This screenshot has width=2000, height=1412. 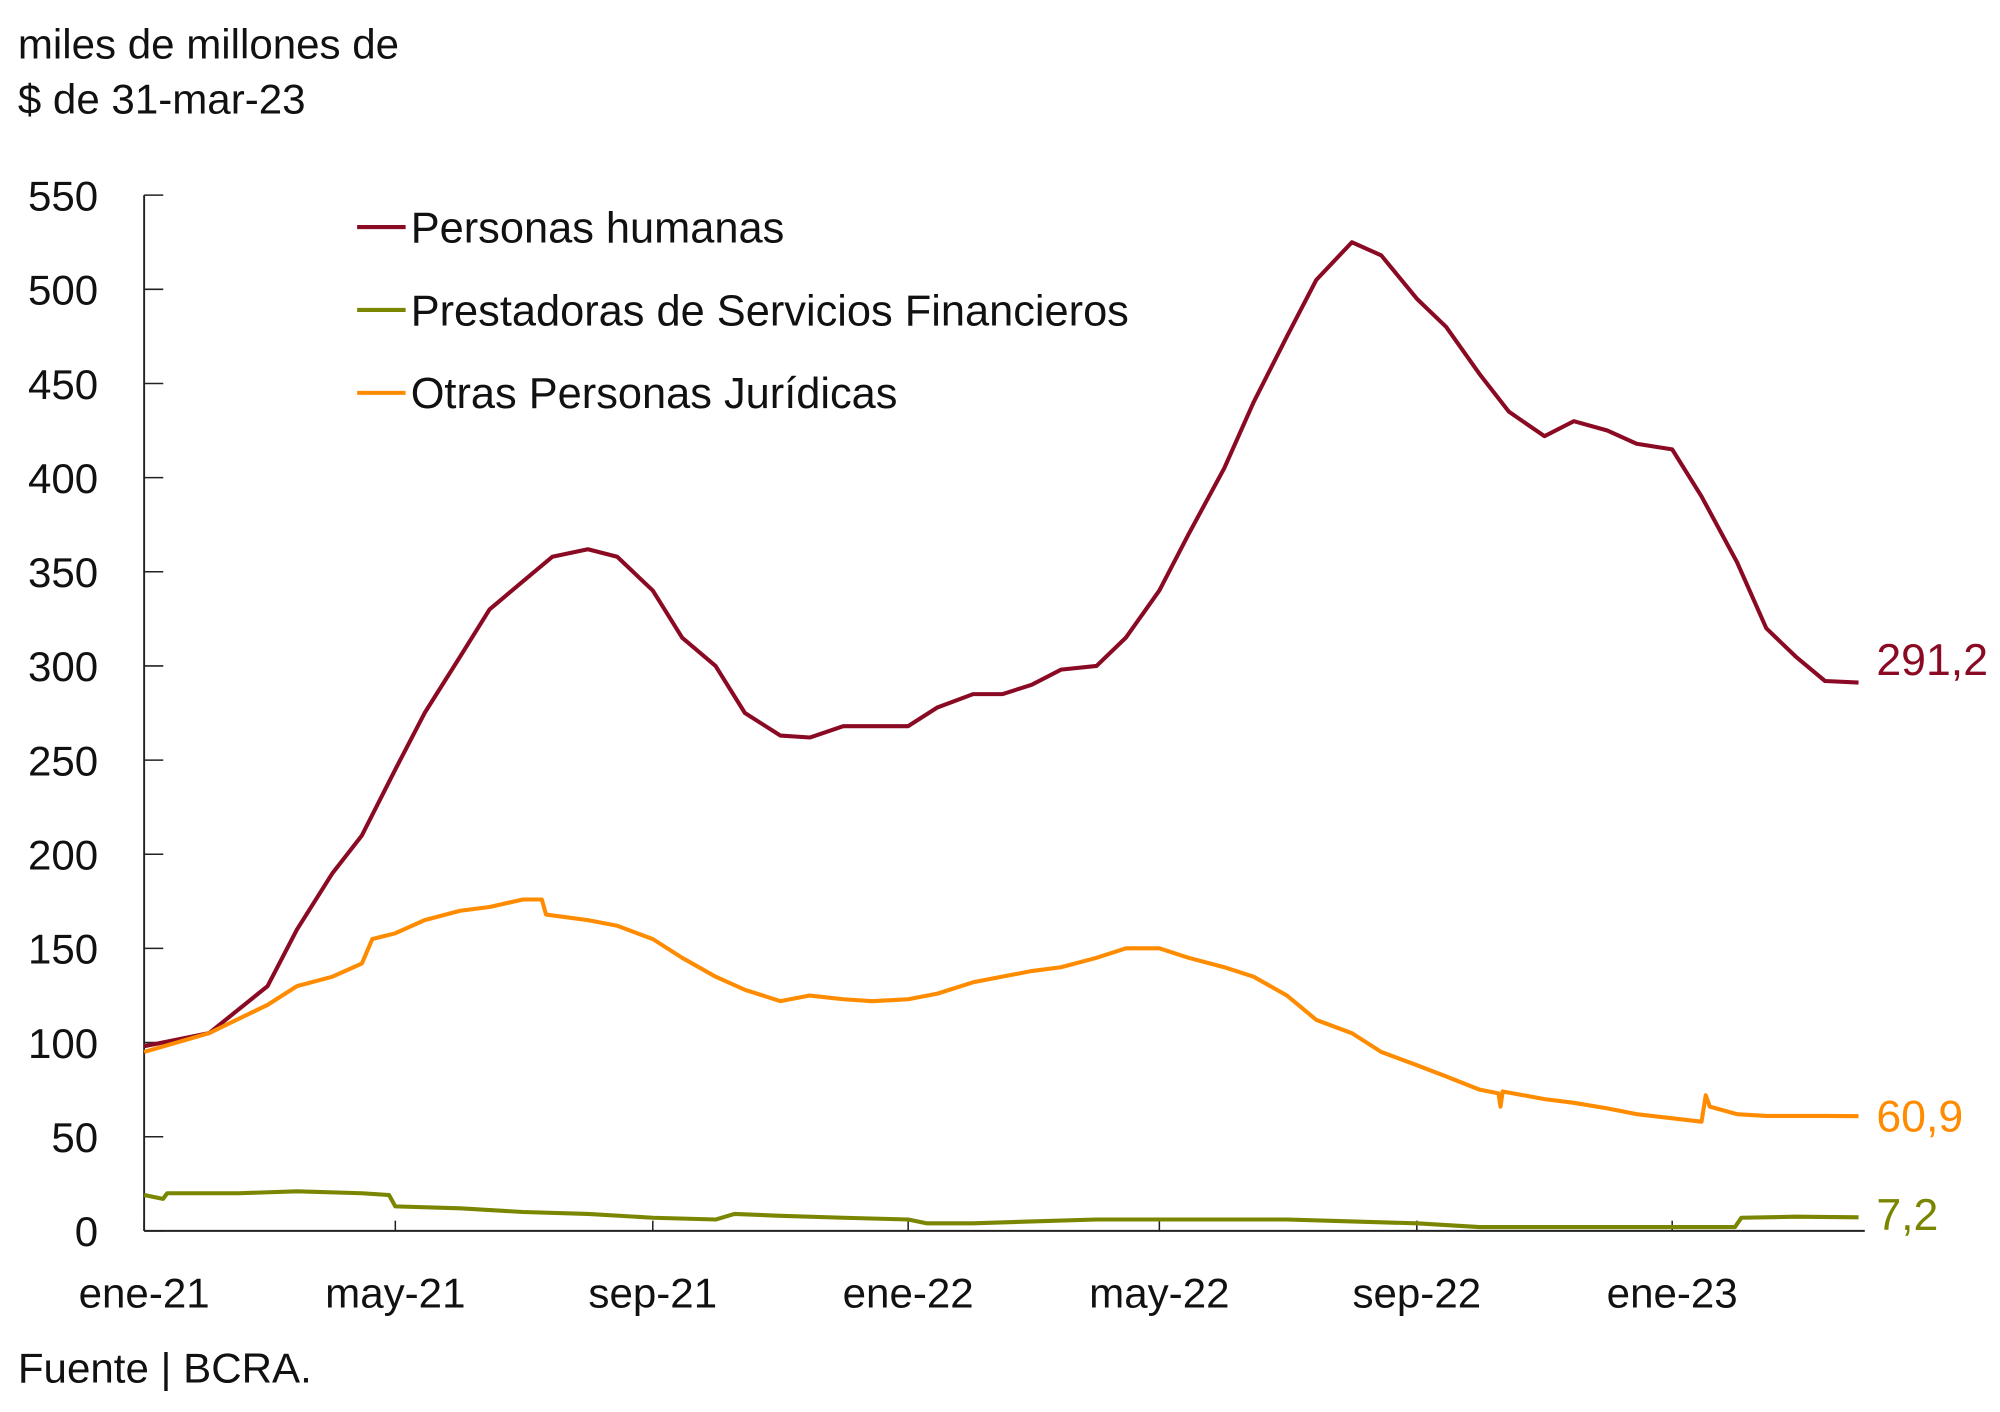 What do you see at coordinates (63, 855) in the screenshot?
I see `y-tick-label: 200` at bounding box center [63, 855].